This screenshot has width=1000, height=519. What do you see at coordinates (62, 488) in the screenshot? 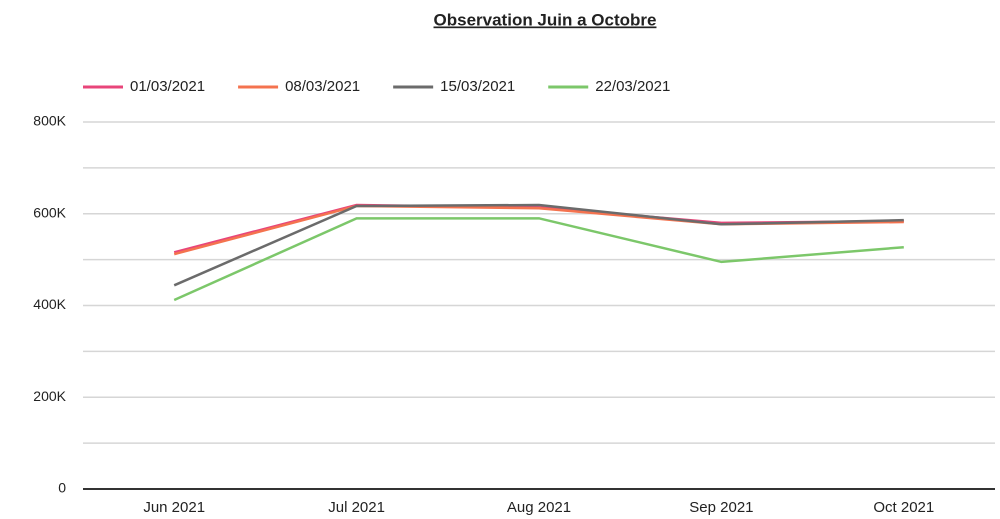
I see `y-tick-label: 0` at bounding box center [62, 488].